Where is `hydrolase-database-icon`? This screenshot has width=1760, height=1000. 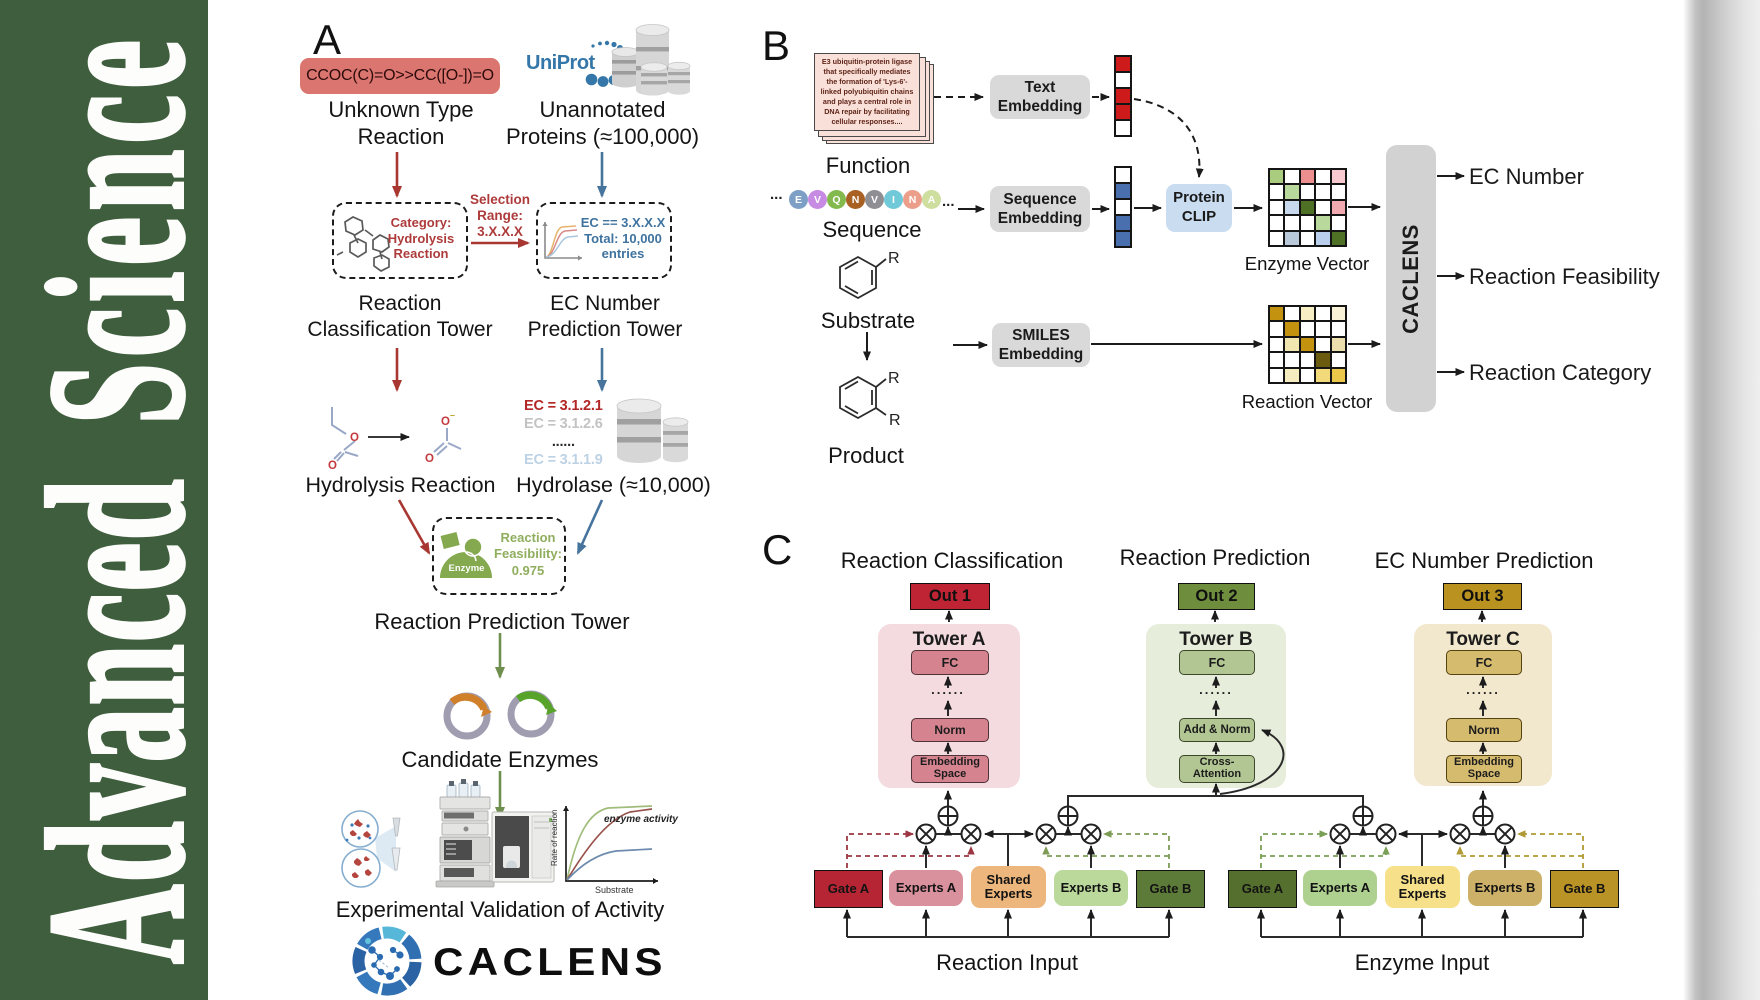 hydrolase-database-icon is located at coordinates (652, 430).